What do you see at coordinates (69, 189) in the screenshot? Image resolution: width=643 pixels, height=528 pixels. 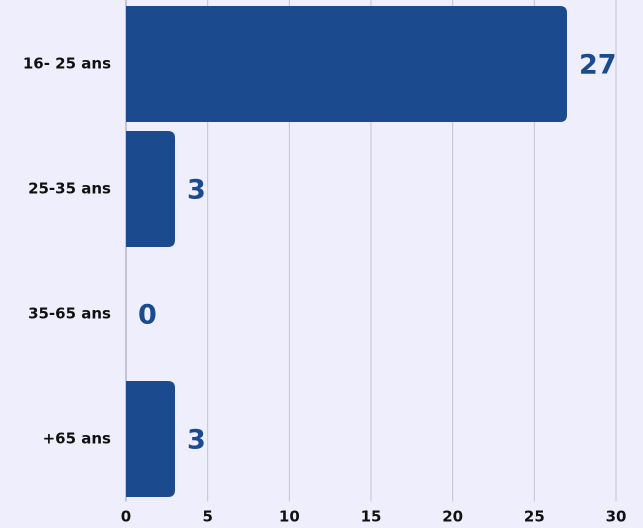 I see `y-tick-label: 25-35 ans` at bounding box center [69, 189].